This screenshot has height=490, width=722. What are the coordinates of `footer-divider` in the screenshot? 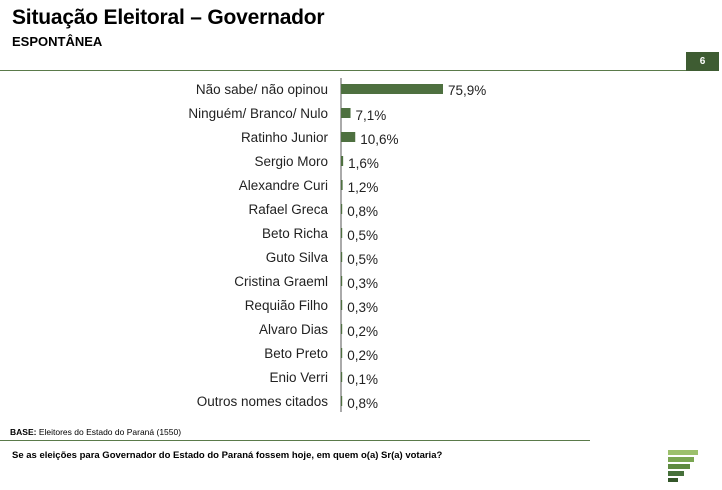 It's located at (295, 440).